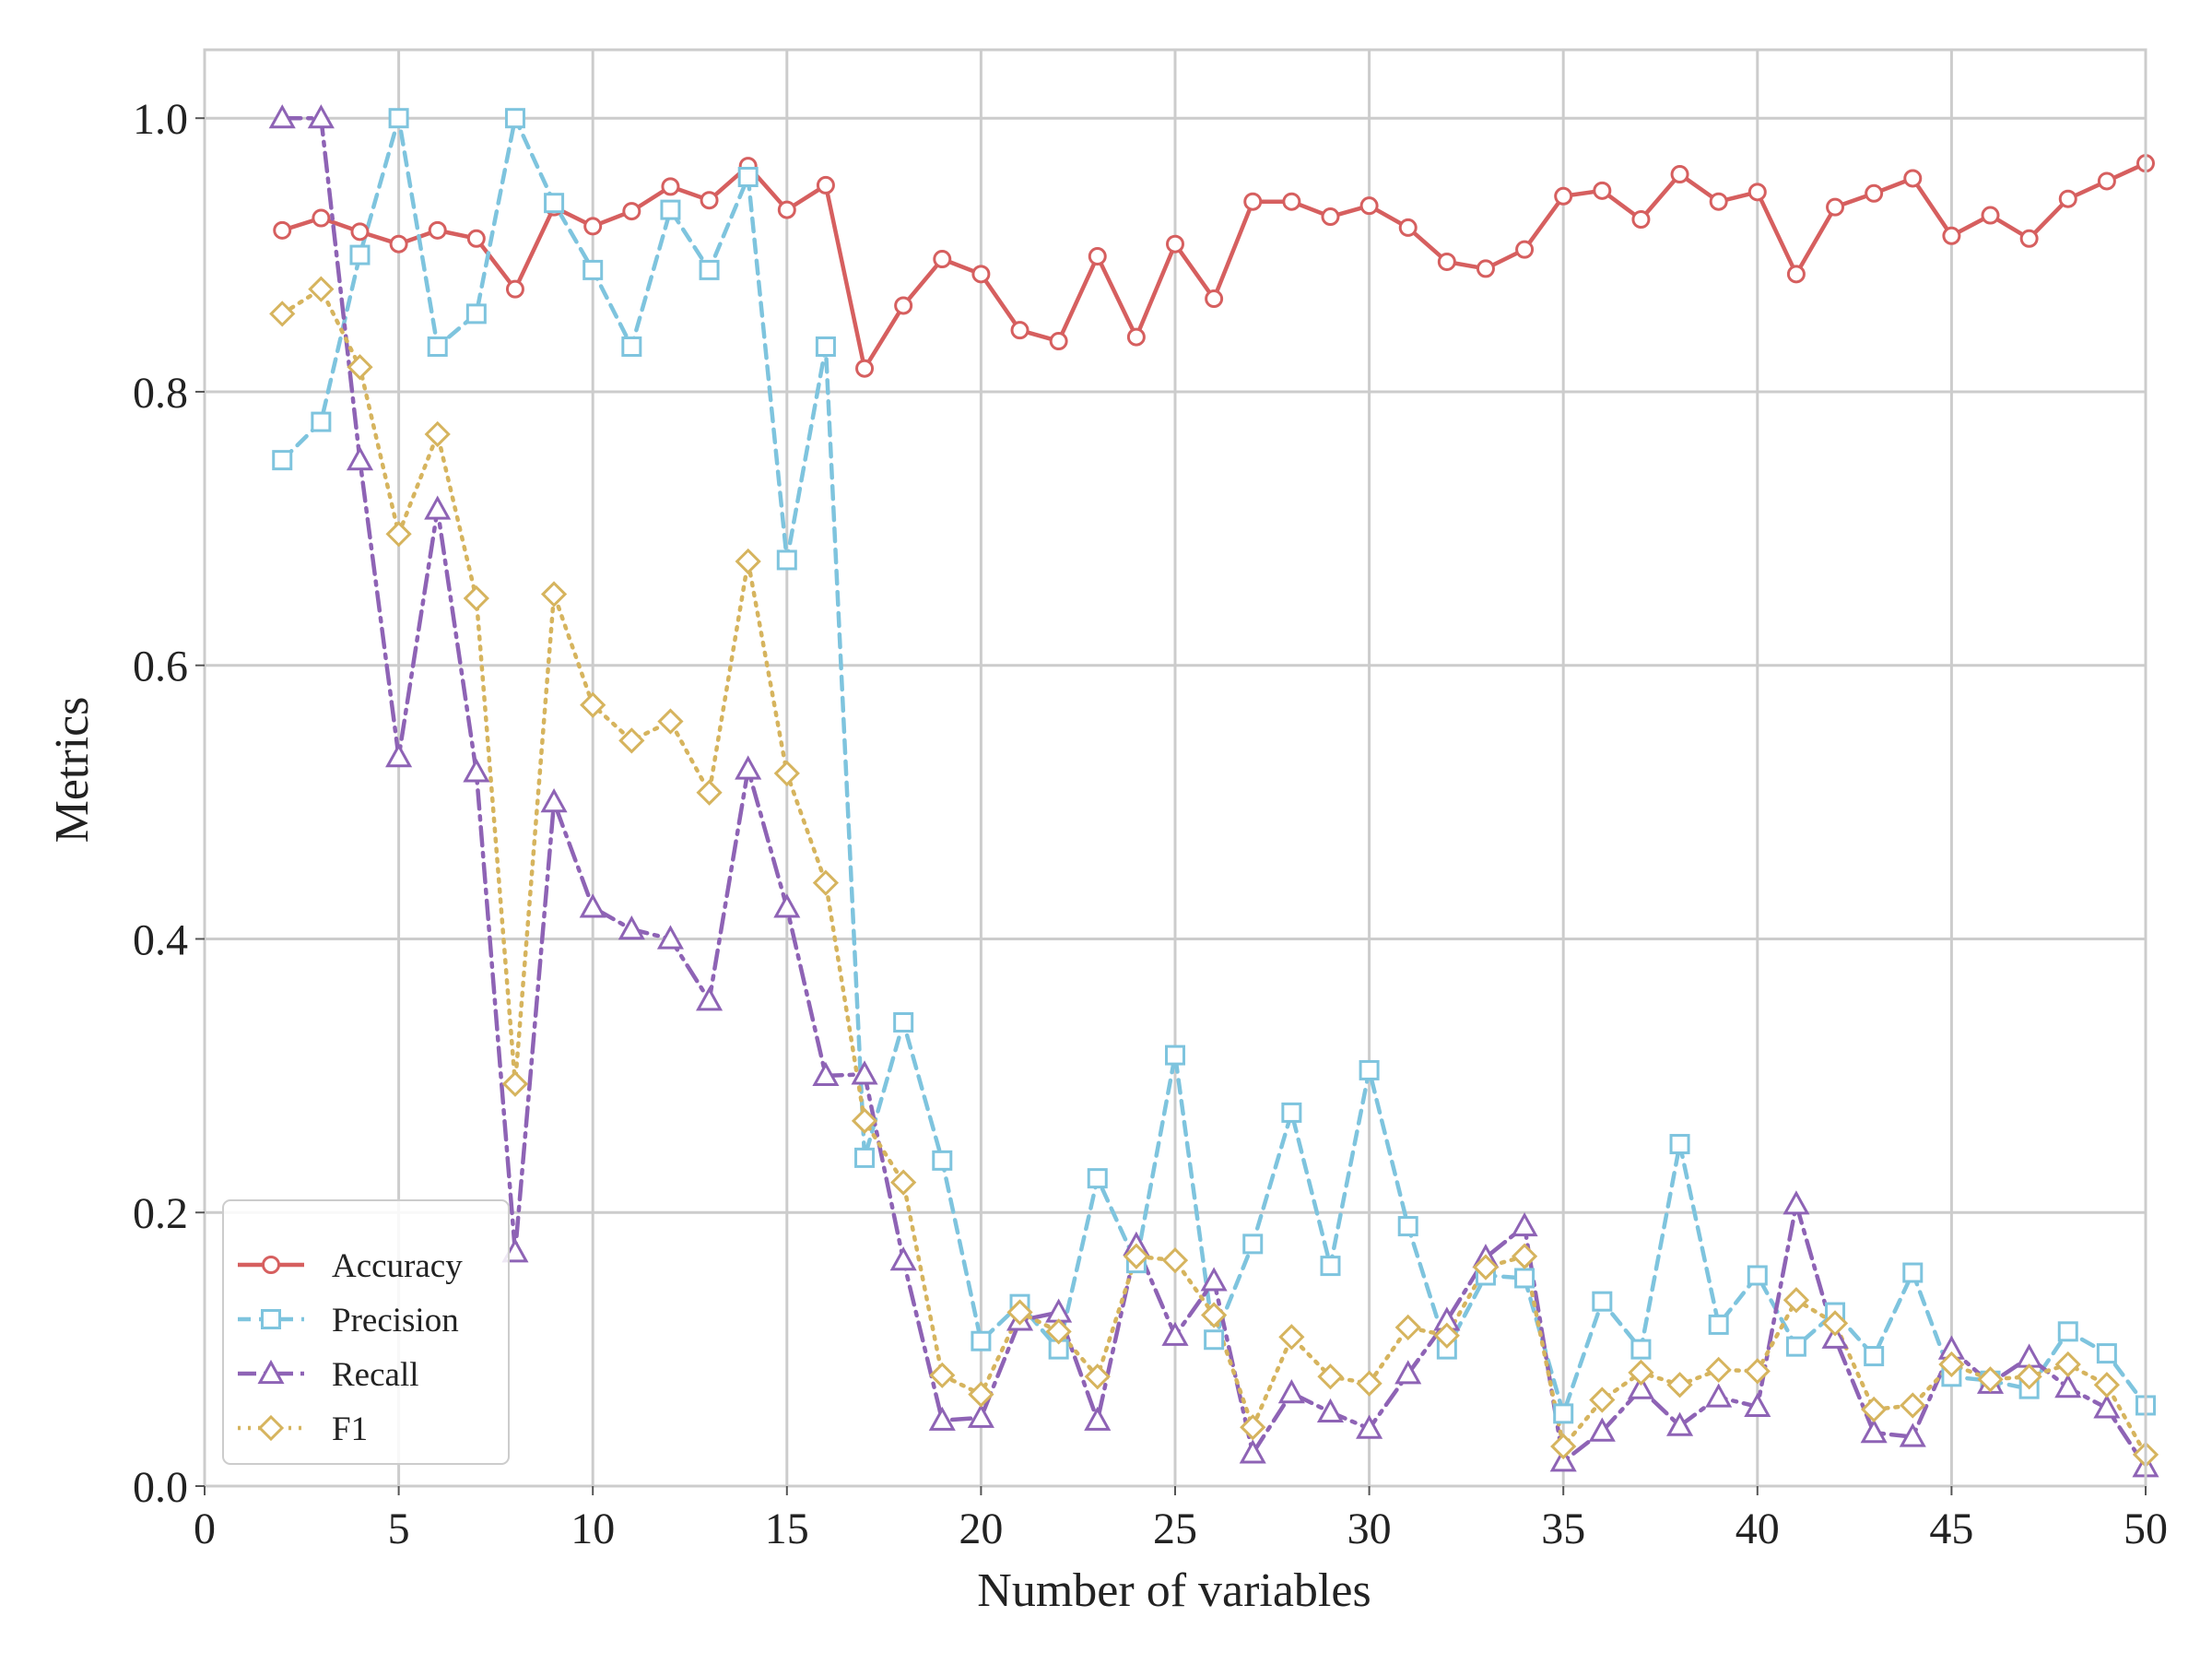 The height and width of the screenshot is (1664, 2212). Describe the element at coordinates (160, 1487) in the screenshot. I see `y-tick-label: 0.0` at that location.